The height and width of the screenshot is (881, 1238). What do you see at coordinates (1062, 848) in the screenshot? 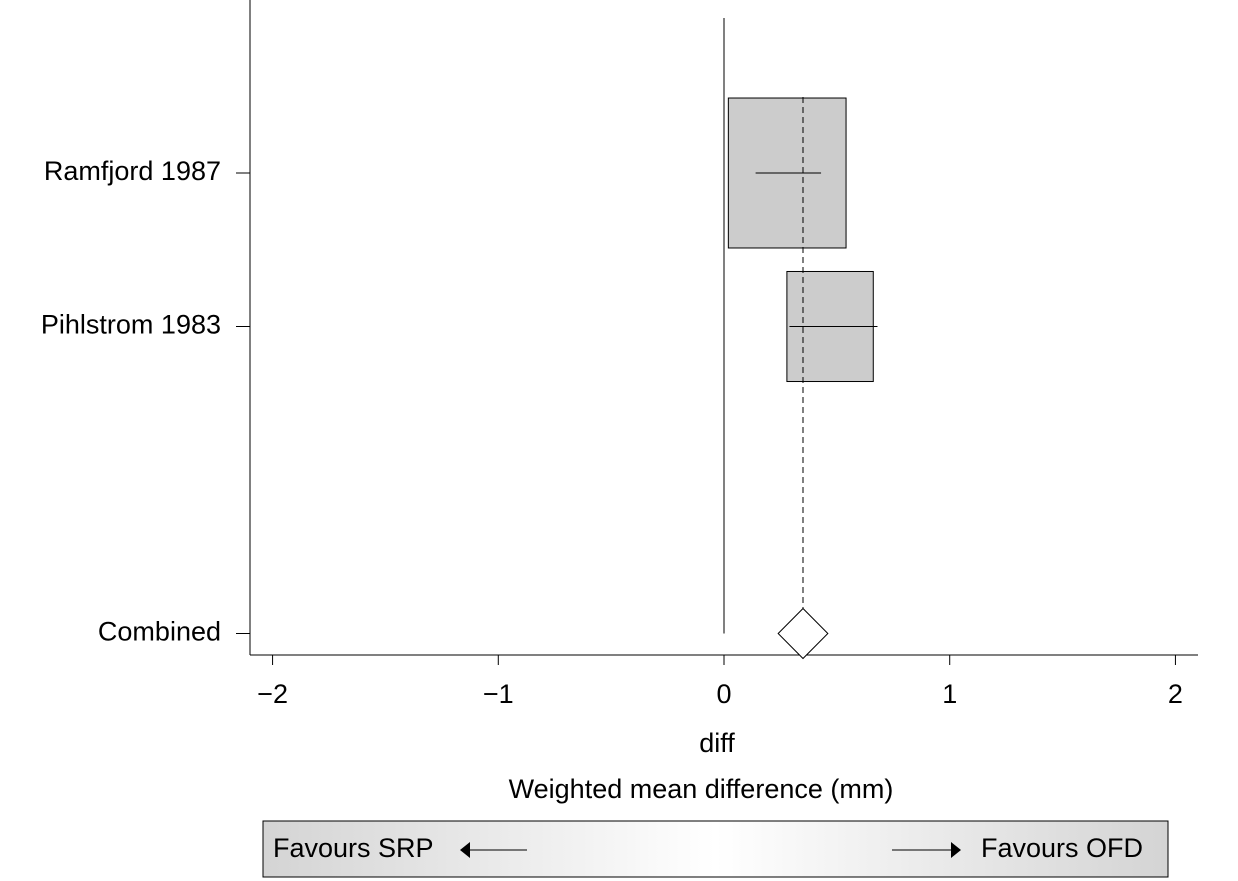
I see `favours-right: Favours OFD` at bounding box center [1062, 848].